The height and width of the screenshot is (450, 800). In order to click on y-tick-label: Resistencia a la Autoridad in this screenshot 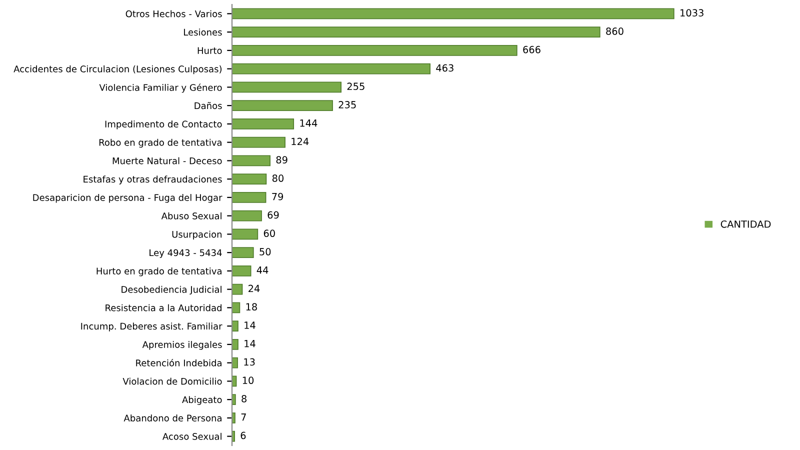, I will do `click(164, 308)`.